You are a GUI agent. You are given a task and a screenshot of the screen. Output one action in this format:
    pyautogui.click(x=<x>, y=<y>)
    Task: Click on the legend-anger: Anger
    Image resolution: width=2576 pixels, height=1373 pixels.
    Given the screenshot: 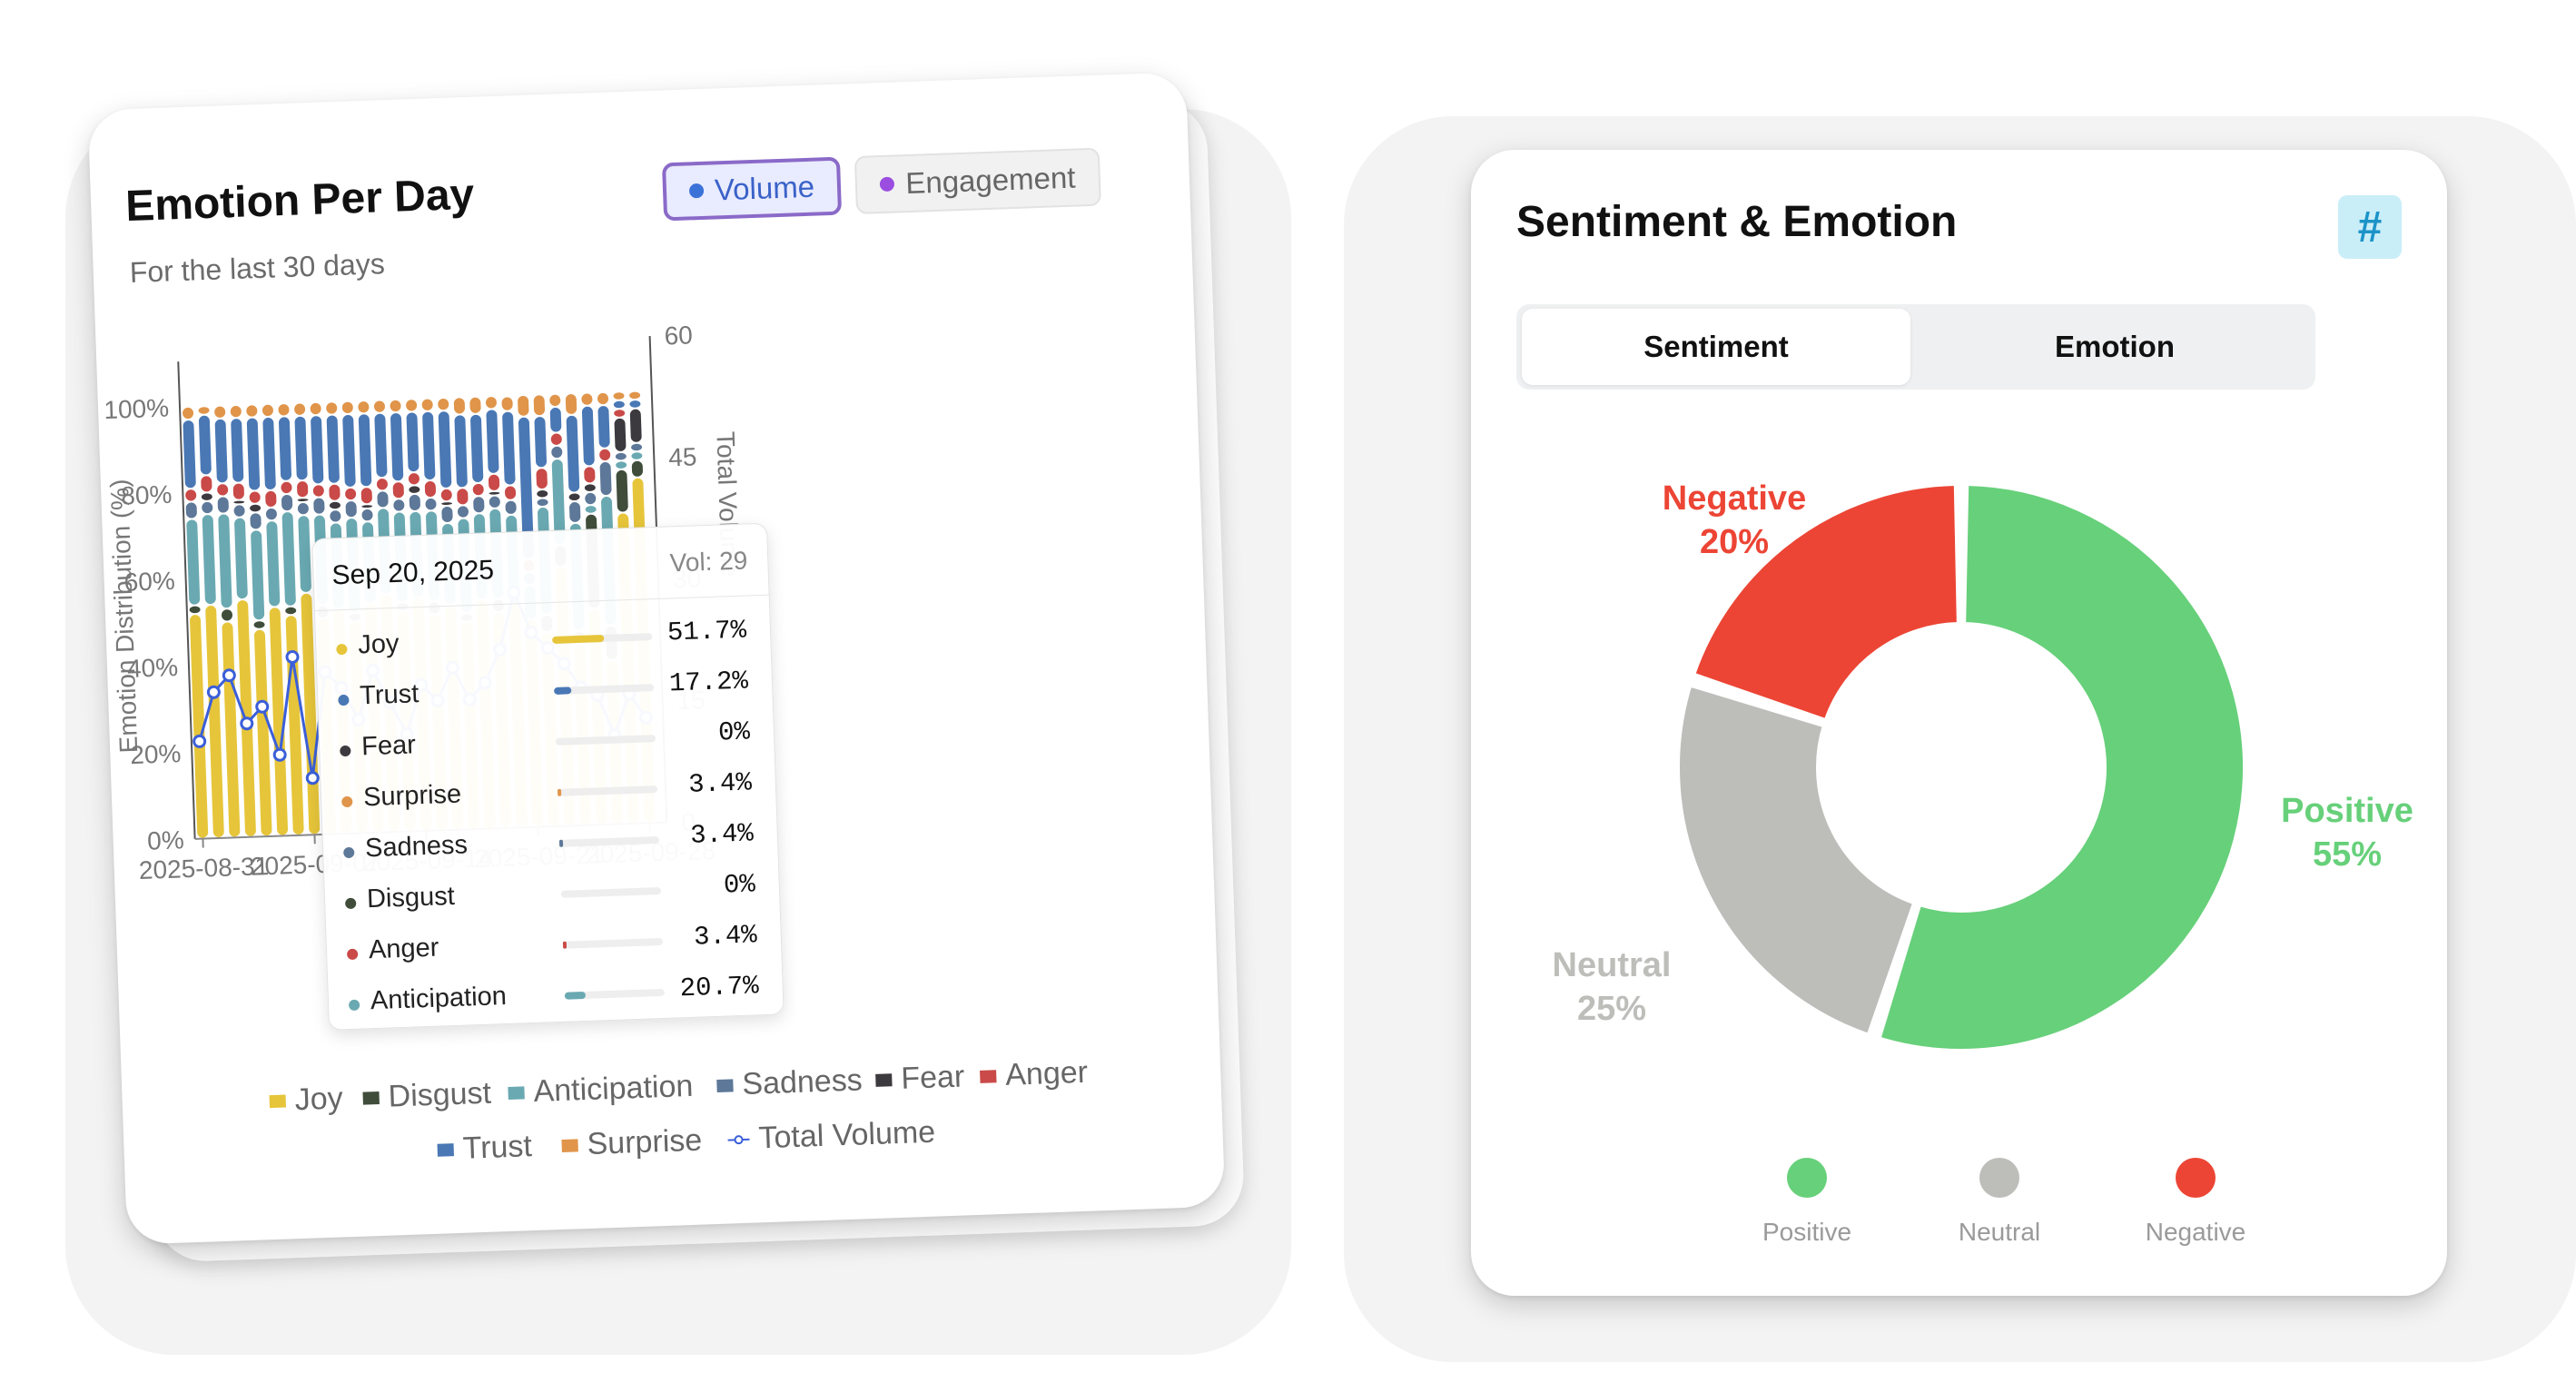 What is the action you would take?
    pyautogui.click(x=1034, y=1074)
    